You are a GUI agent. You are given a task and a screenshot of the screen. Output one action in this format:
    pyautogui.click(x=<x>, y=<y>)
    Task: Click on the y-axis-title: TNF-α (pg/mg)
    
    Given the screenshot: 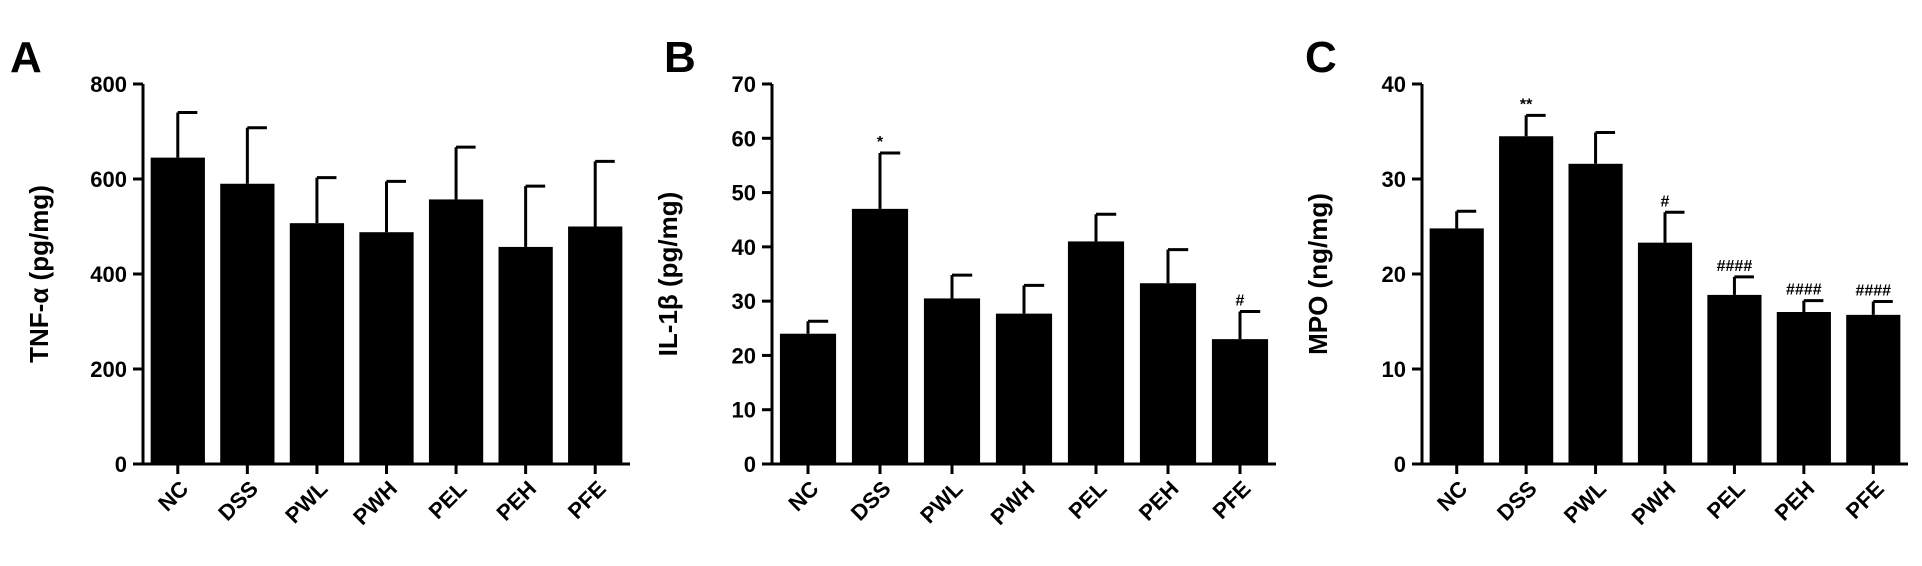 What is the action you would take?
    pyautogui.click(x=39, y=274)
    